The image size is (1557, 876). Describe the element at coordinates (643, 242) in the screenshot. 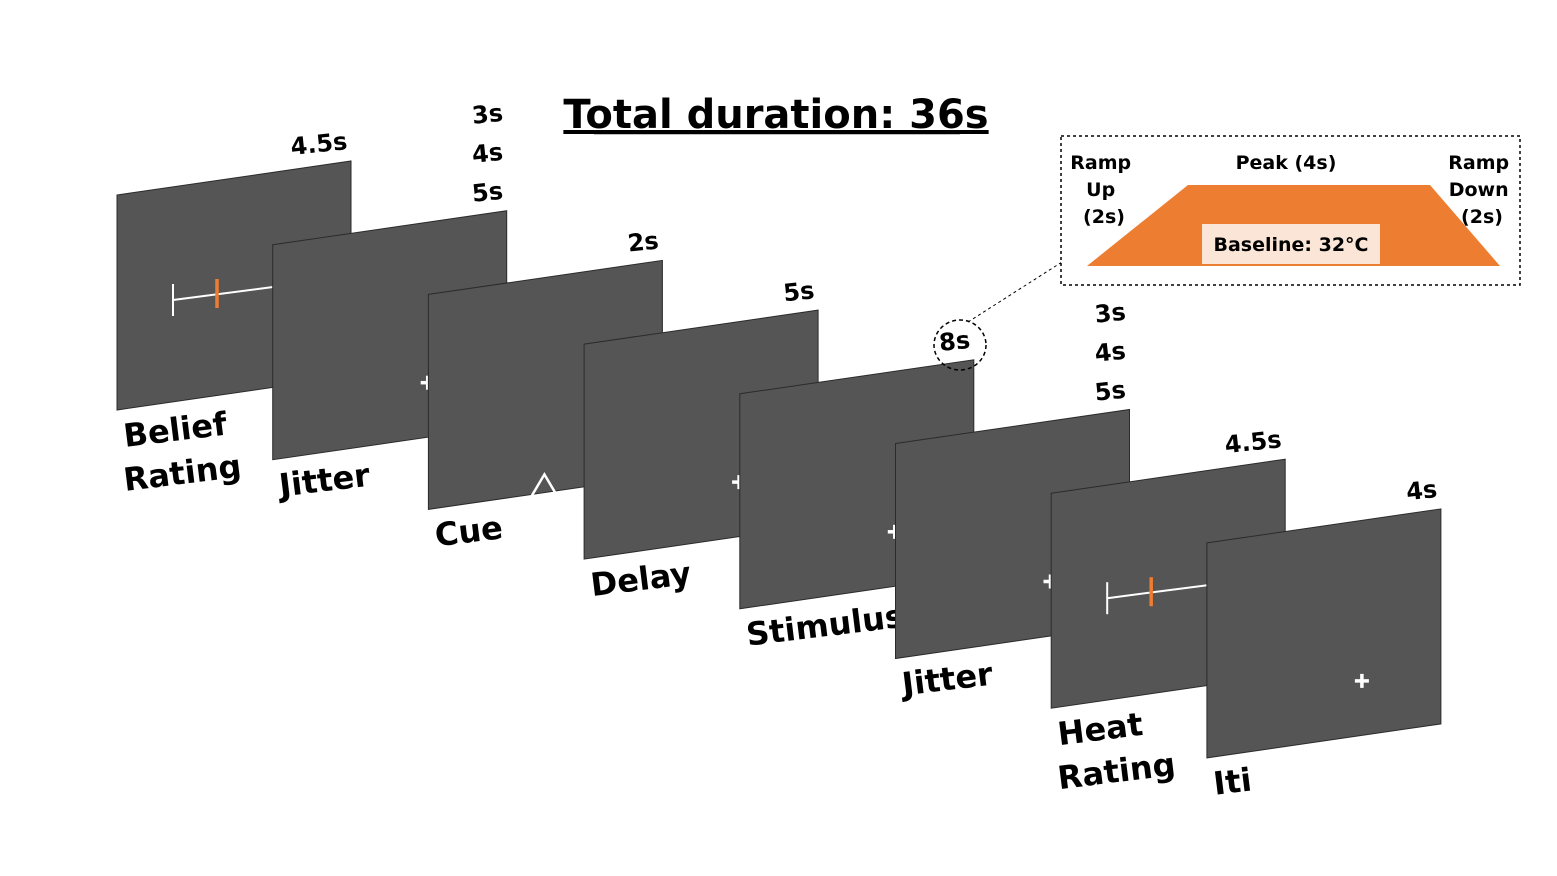

I see `duration-label: 2s` at that location.